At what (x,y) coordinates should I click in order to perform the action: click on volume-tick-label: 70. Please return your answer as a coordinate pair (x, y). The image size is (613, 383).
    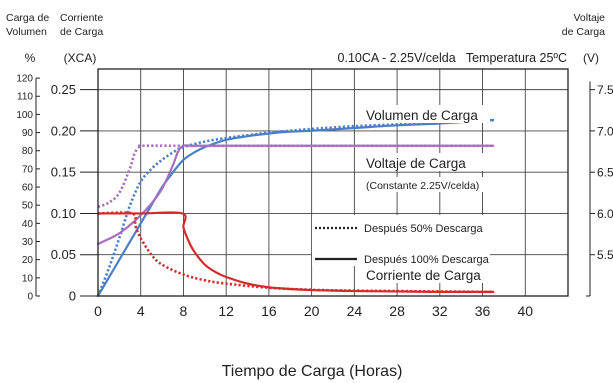
    Looking at the image, I should click on (28, 169).